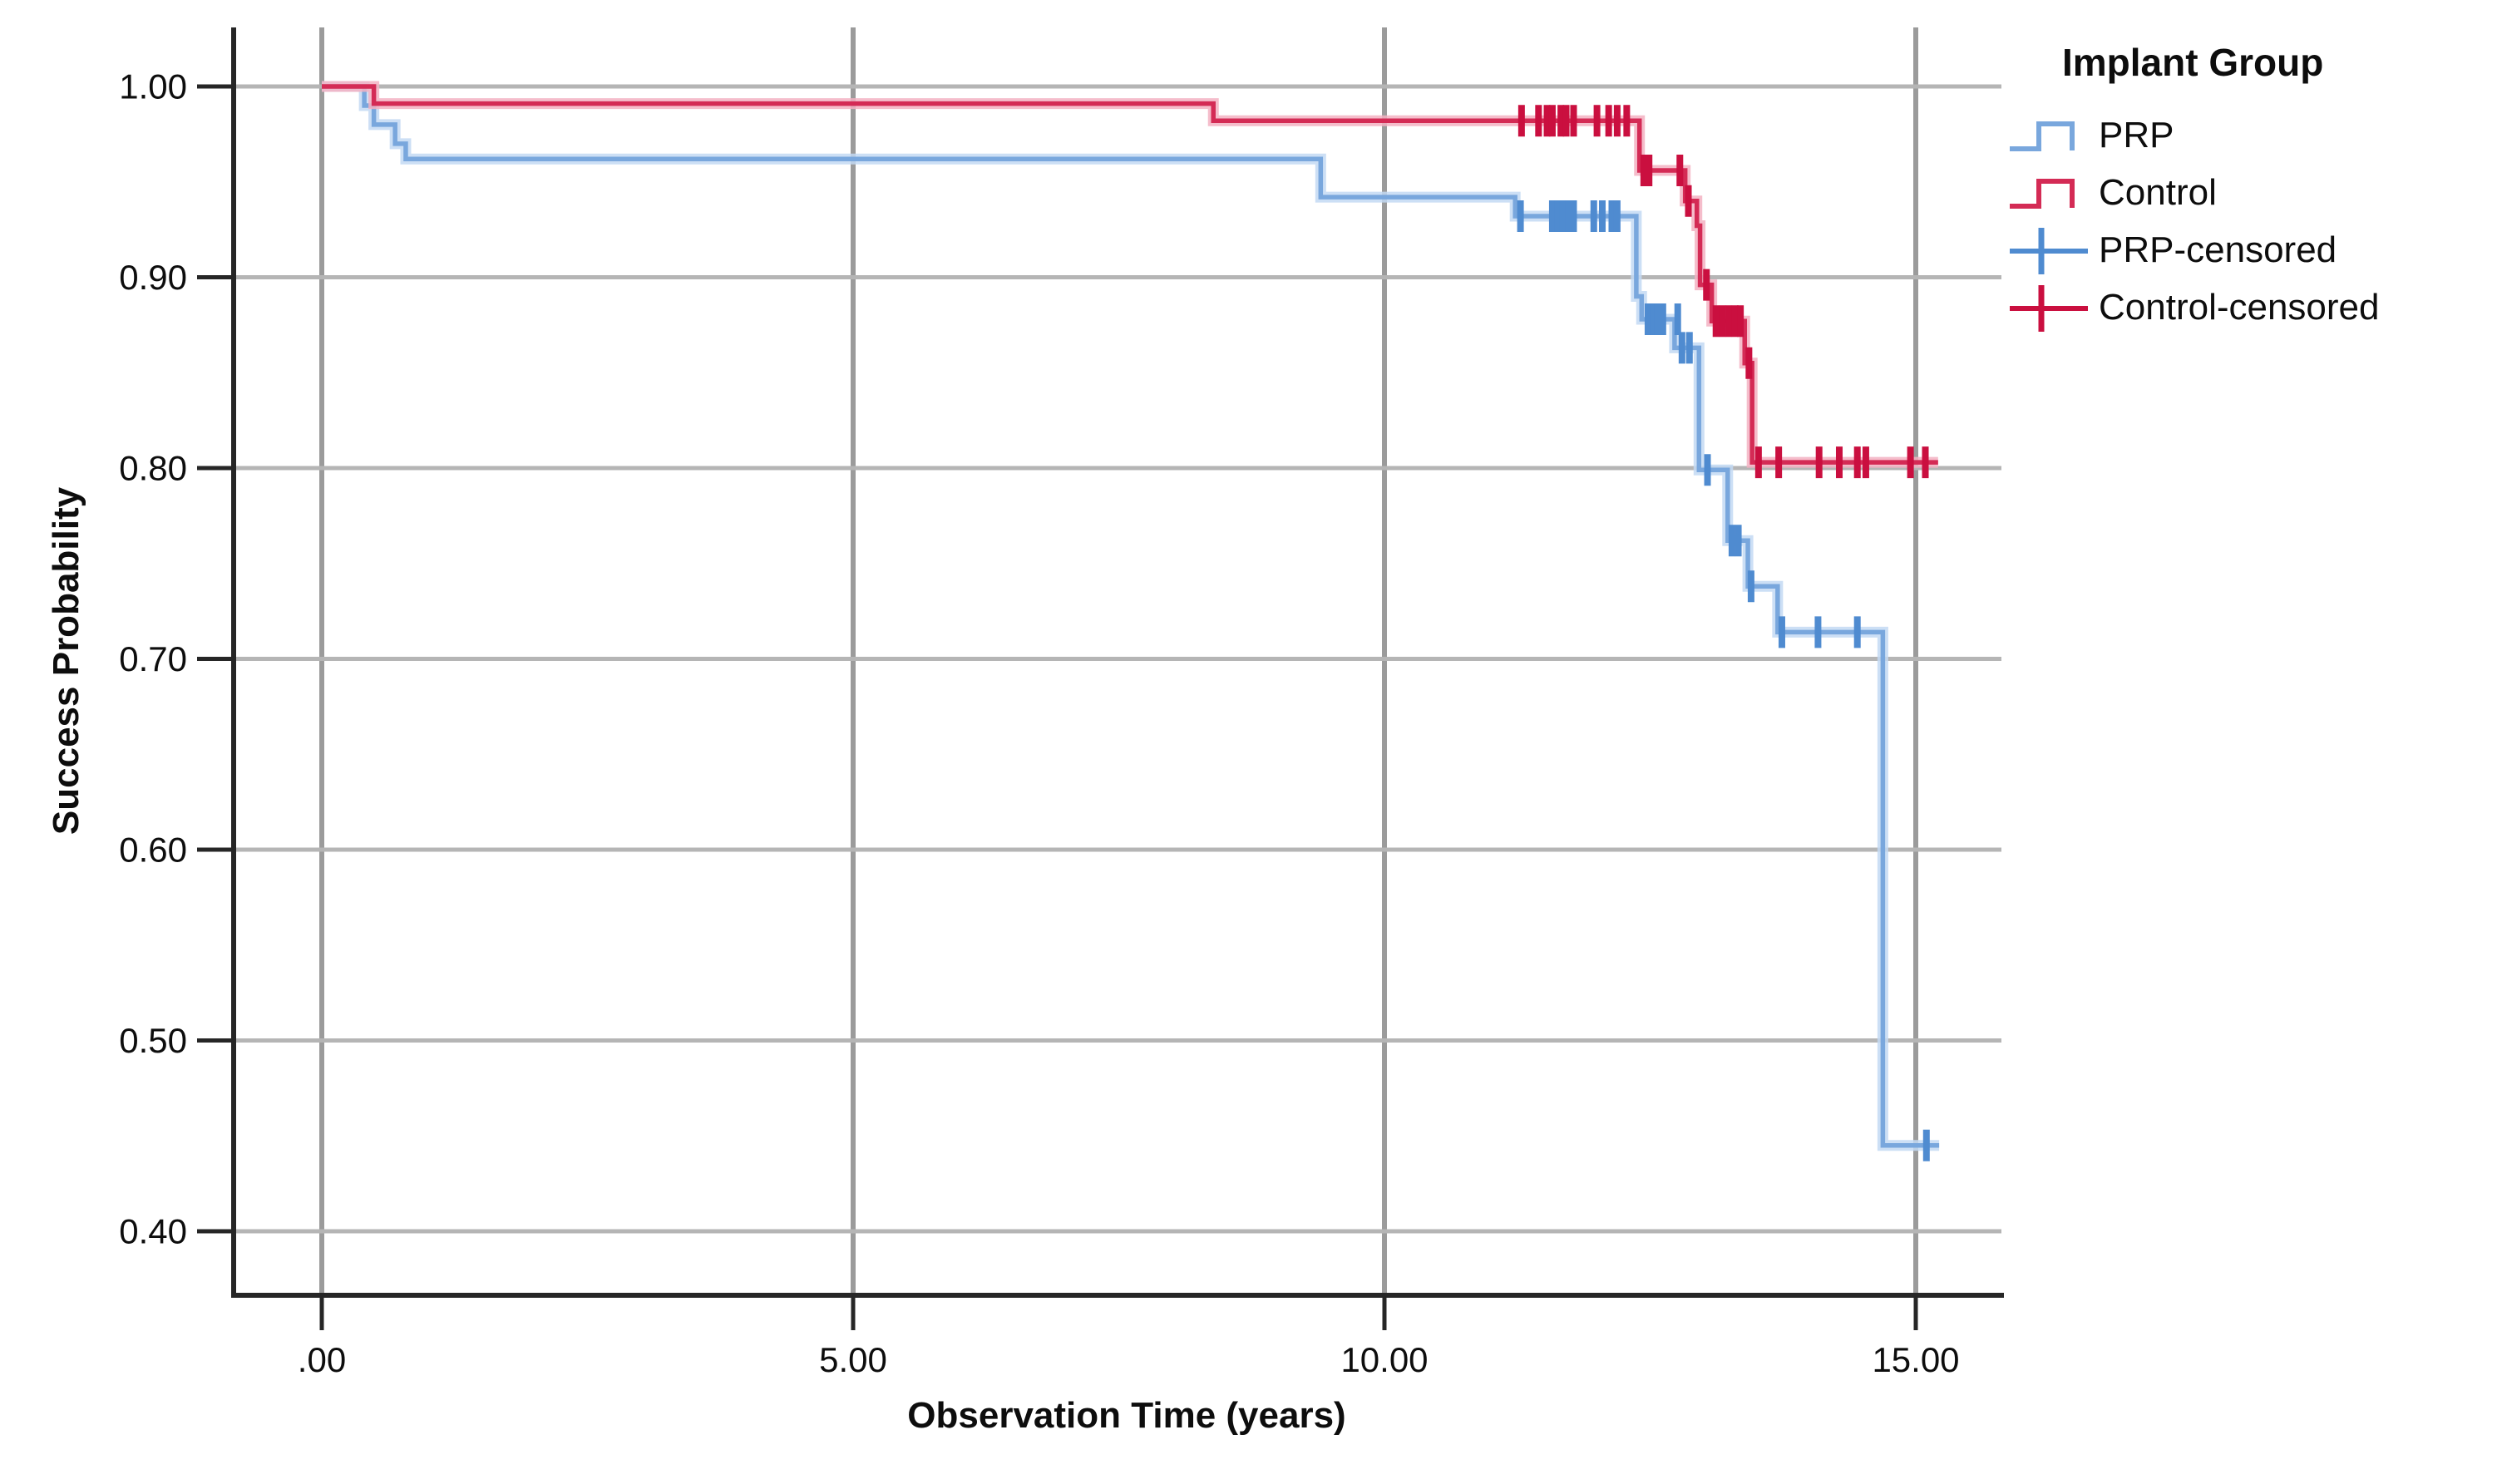 This screenshot has height=1484, width=2497. I want to click on legend-entry-control-censored: Control-censored, so click(2251, 308).